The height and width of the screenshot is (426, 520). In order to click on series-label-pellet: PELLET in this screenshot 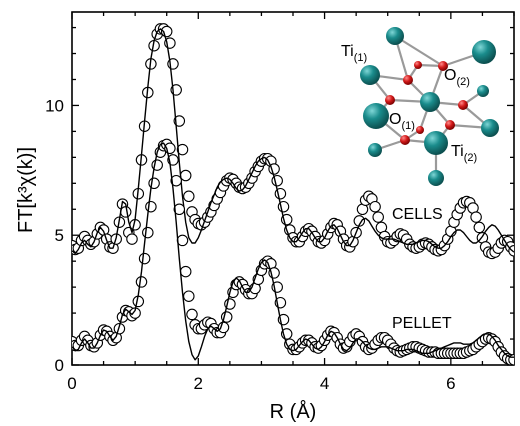, I will do `click(422, 323)`.